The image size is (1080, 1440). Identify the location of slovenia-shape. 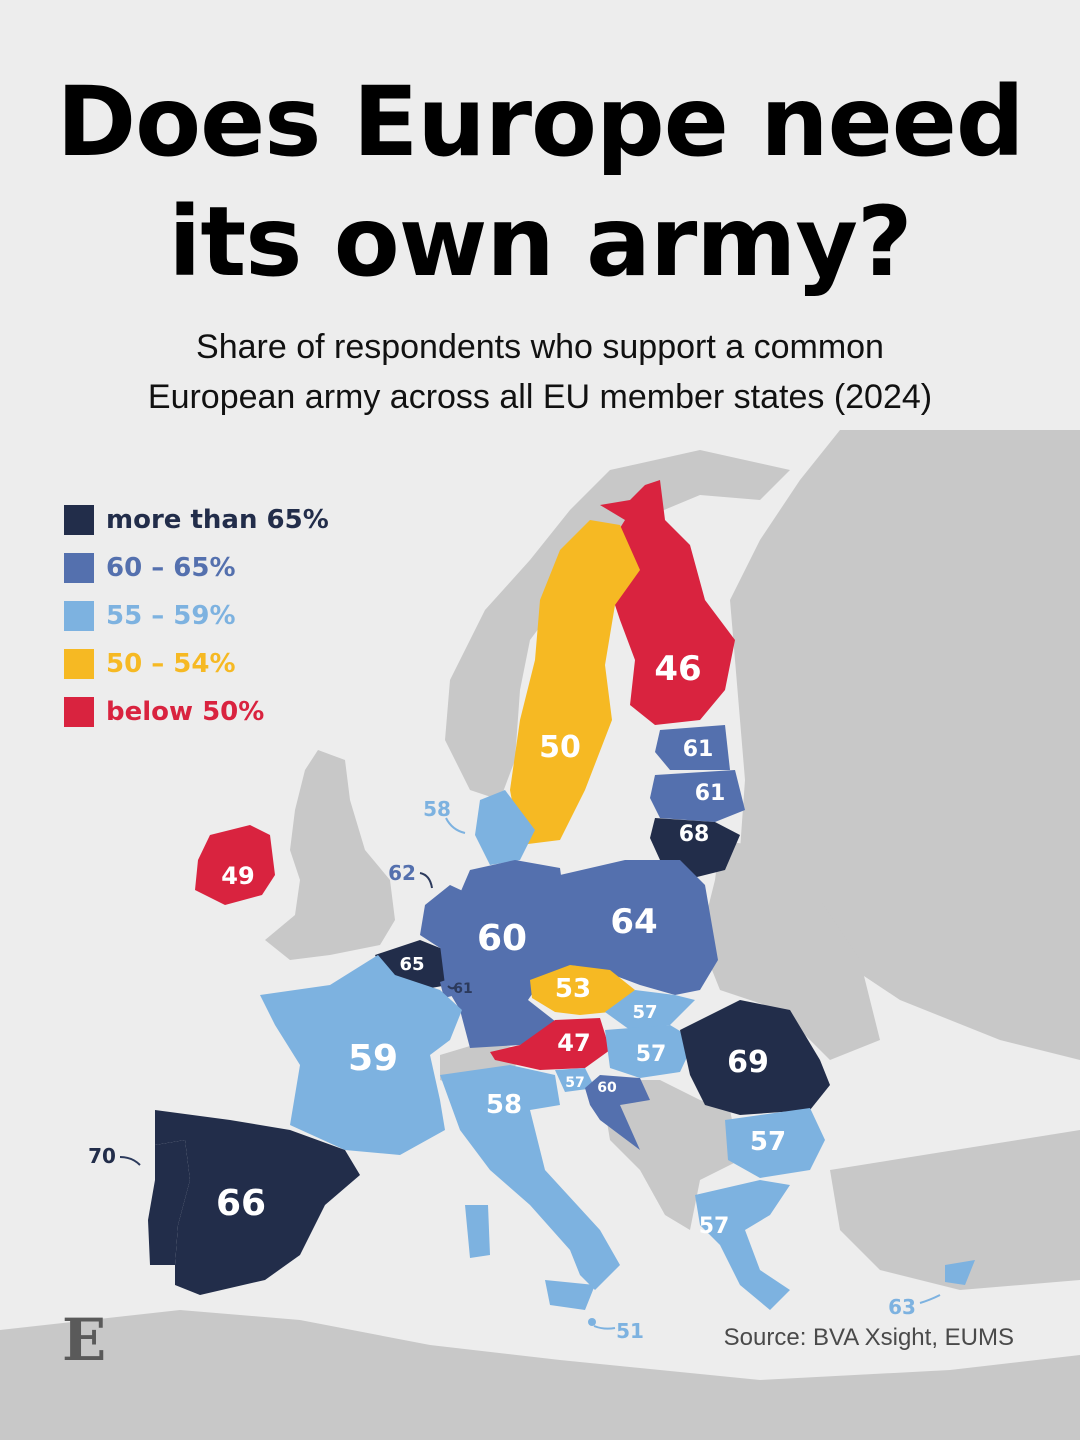
(575, 1080).